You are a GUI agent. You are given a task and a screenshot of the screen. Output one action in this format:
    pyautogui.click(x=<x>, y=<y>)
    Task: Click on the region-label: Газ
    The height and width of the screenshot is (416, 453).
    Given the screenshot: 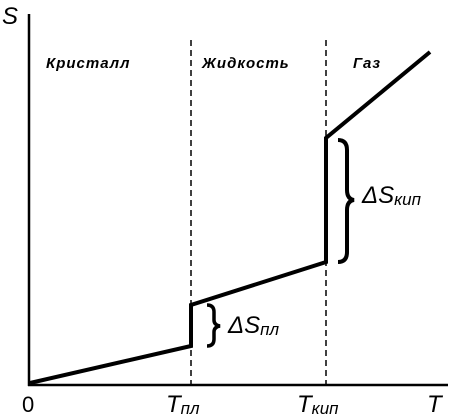 What is the action you would take?
    pyautogui.click(x=367, y=63)
    